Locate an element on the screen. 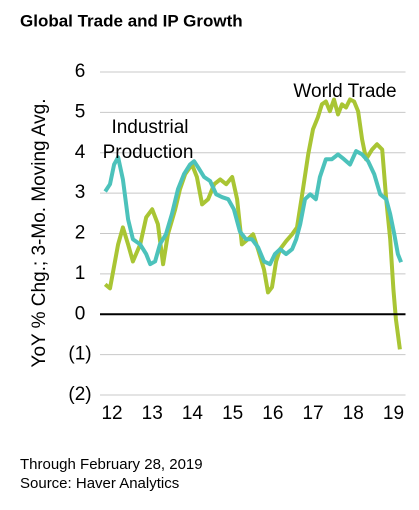 Image resolution: width=419 pixels, height=510 pixels. y-tick-label: 0 is located at coordinates (80, 313).